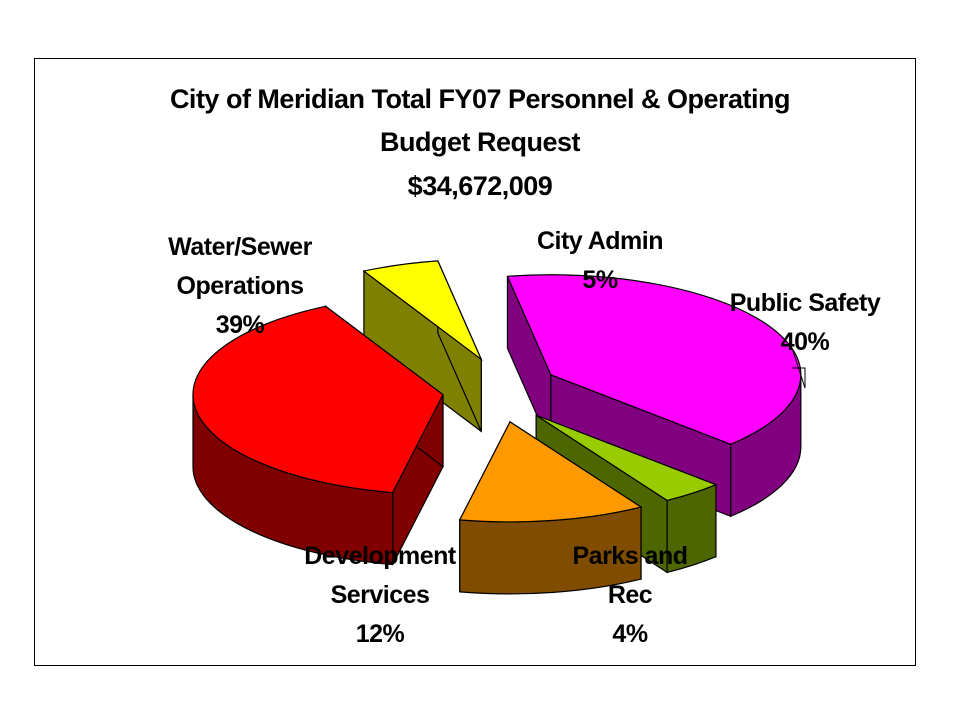 This screenshot has width=960, height=720. I want to click on label-development-pct: 12%, so click(380, 634).